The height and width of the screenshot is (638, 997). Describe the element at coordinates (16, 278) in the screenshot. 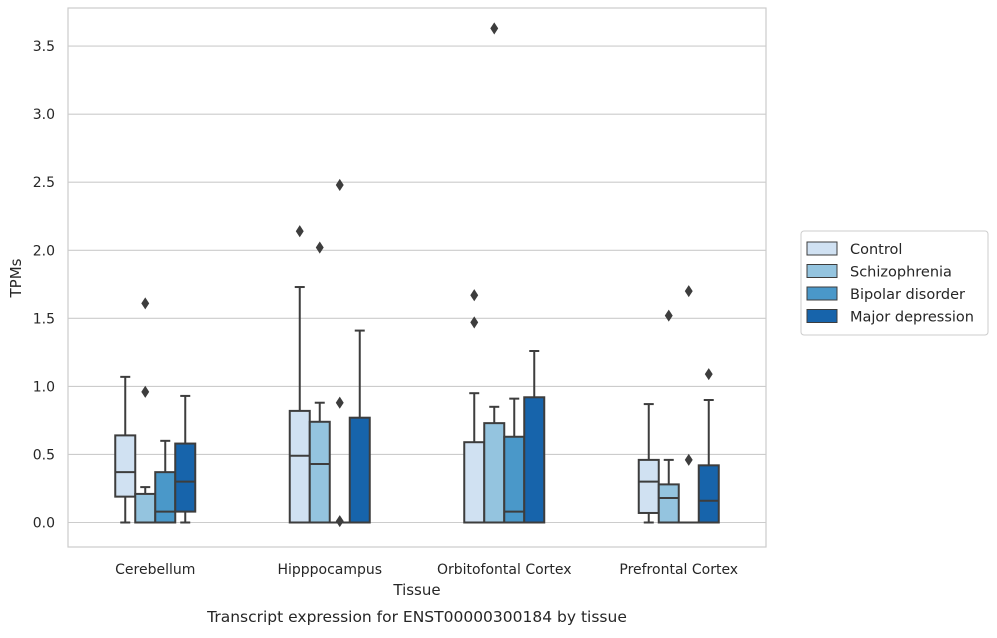

I see `y-axis-label: TPMs` at that location.